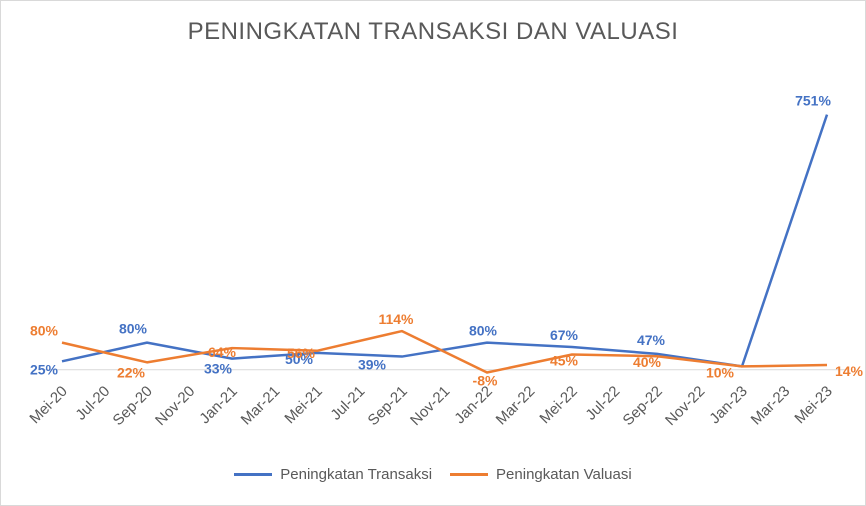 The width and height of the screenshot is (866, 506). I want to click on data-label-valuasi: 22%, so click(131, 372).